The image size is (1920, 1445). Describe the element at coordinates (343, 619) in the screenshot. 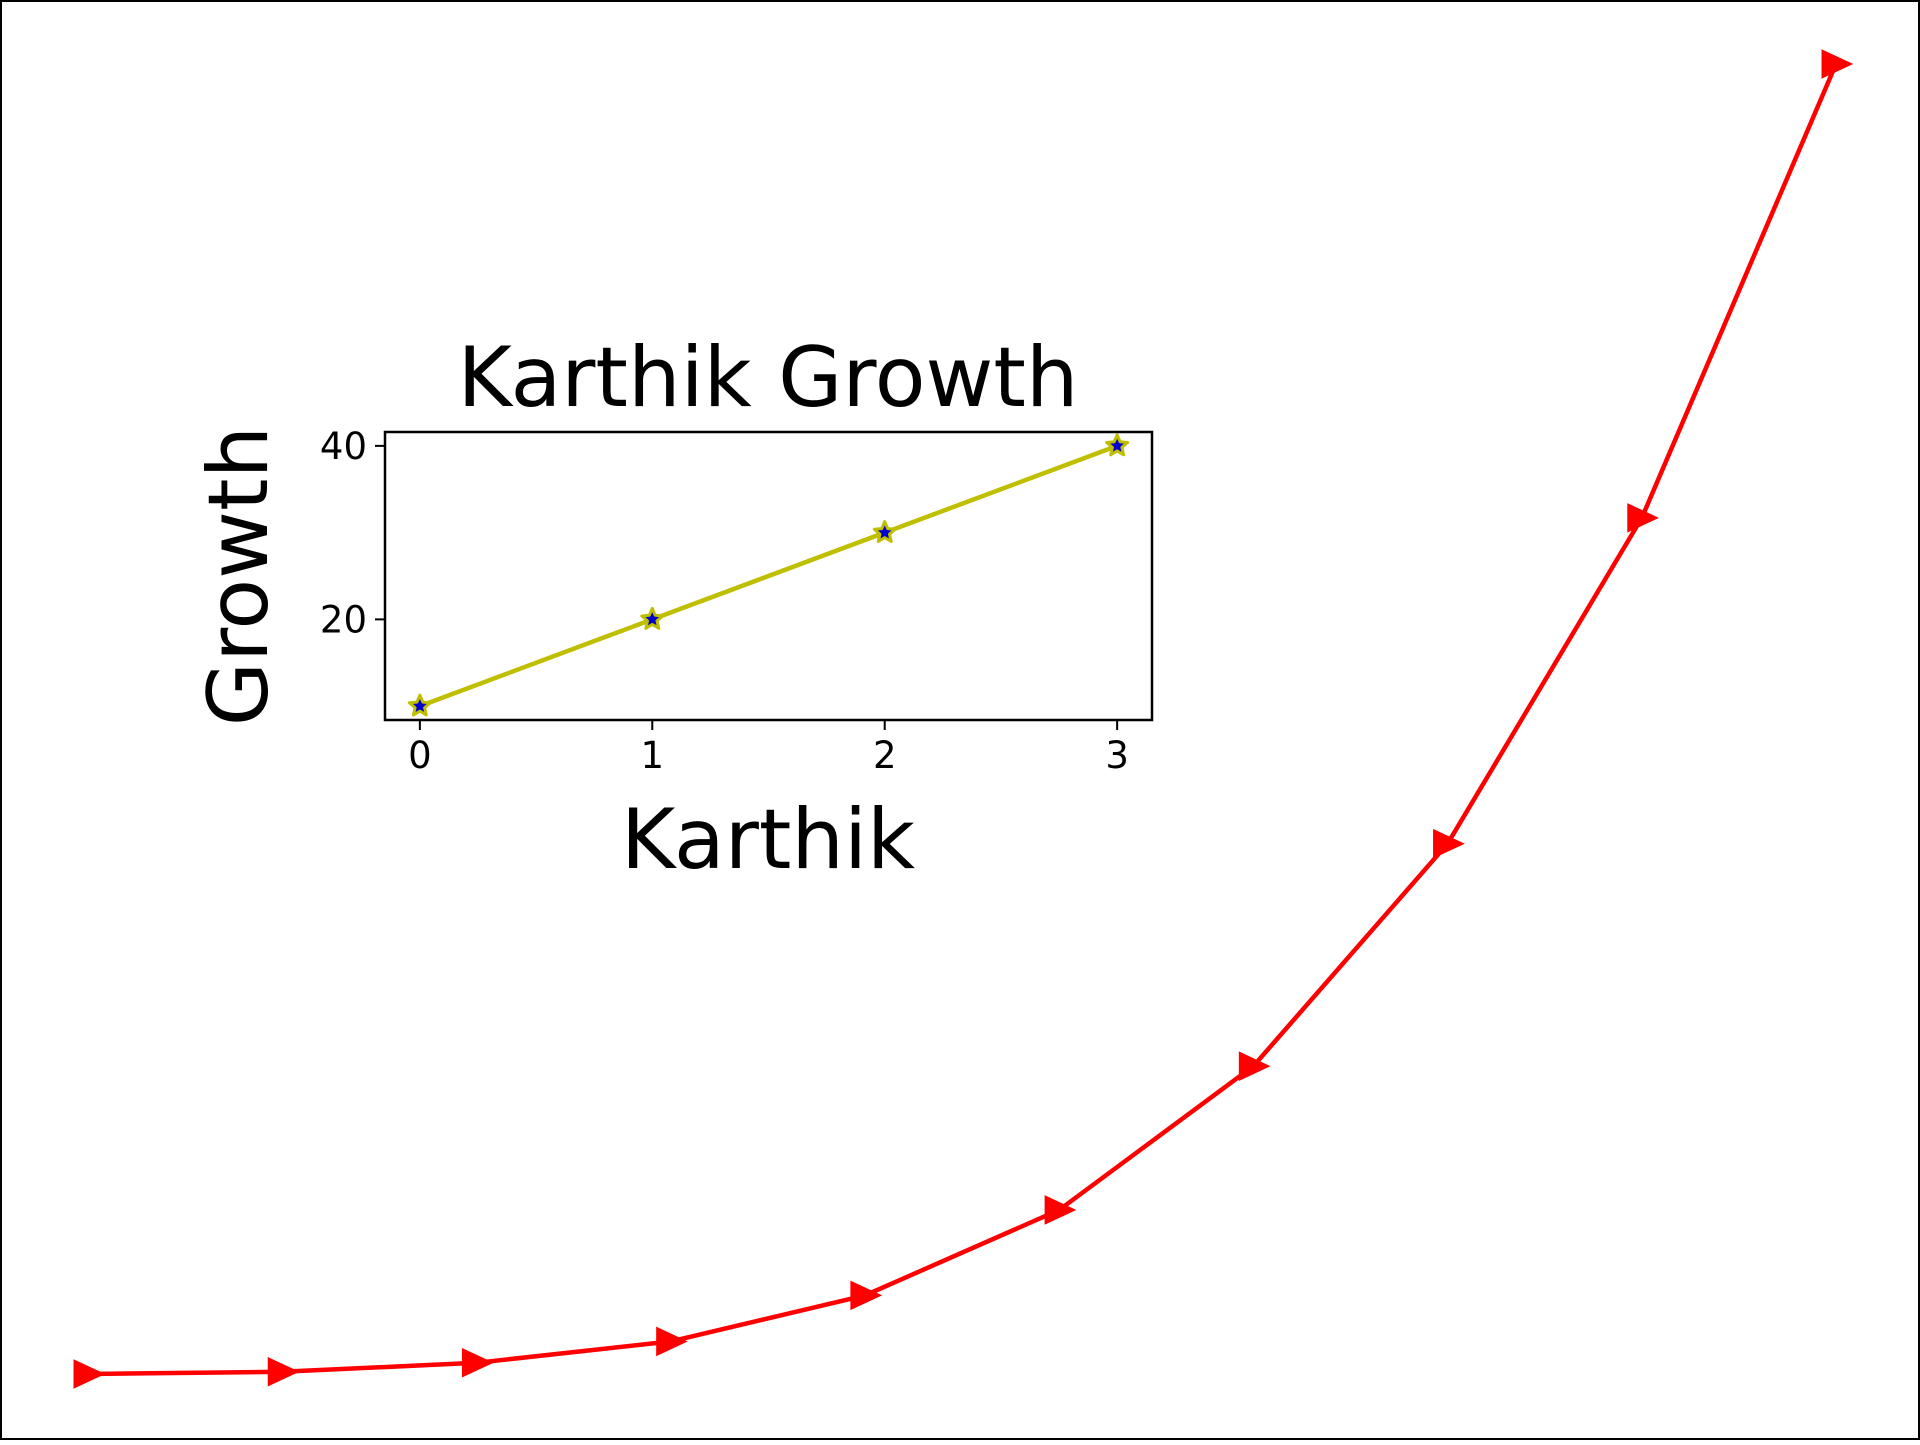

I see `inset-y-tick-label: 20` at that location.